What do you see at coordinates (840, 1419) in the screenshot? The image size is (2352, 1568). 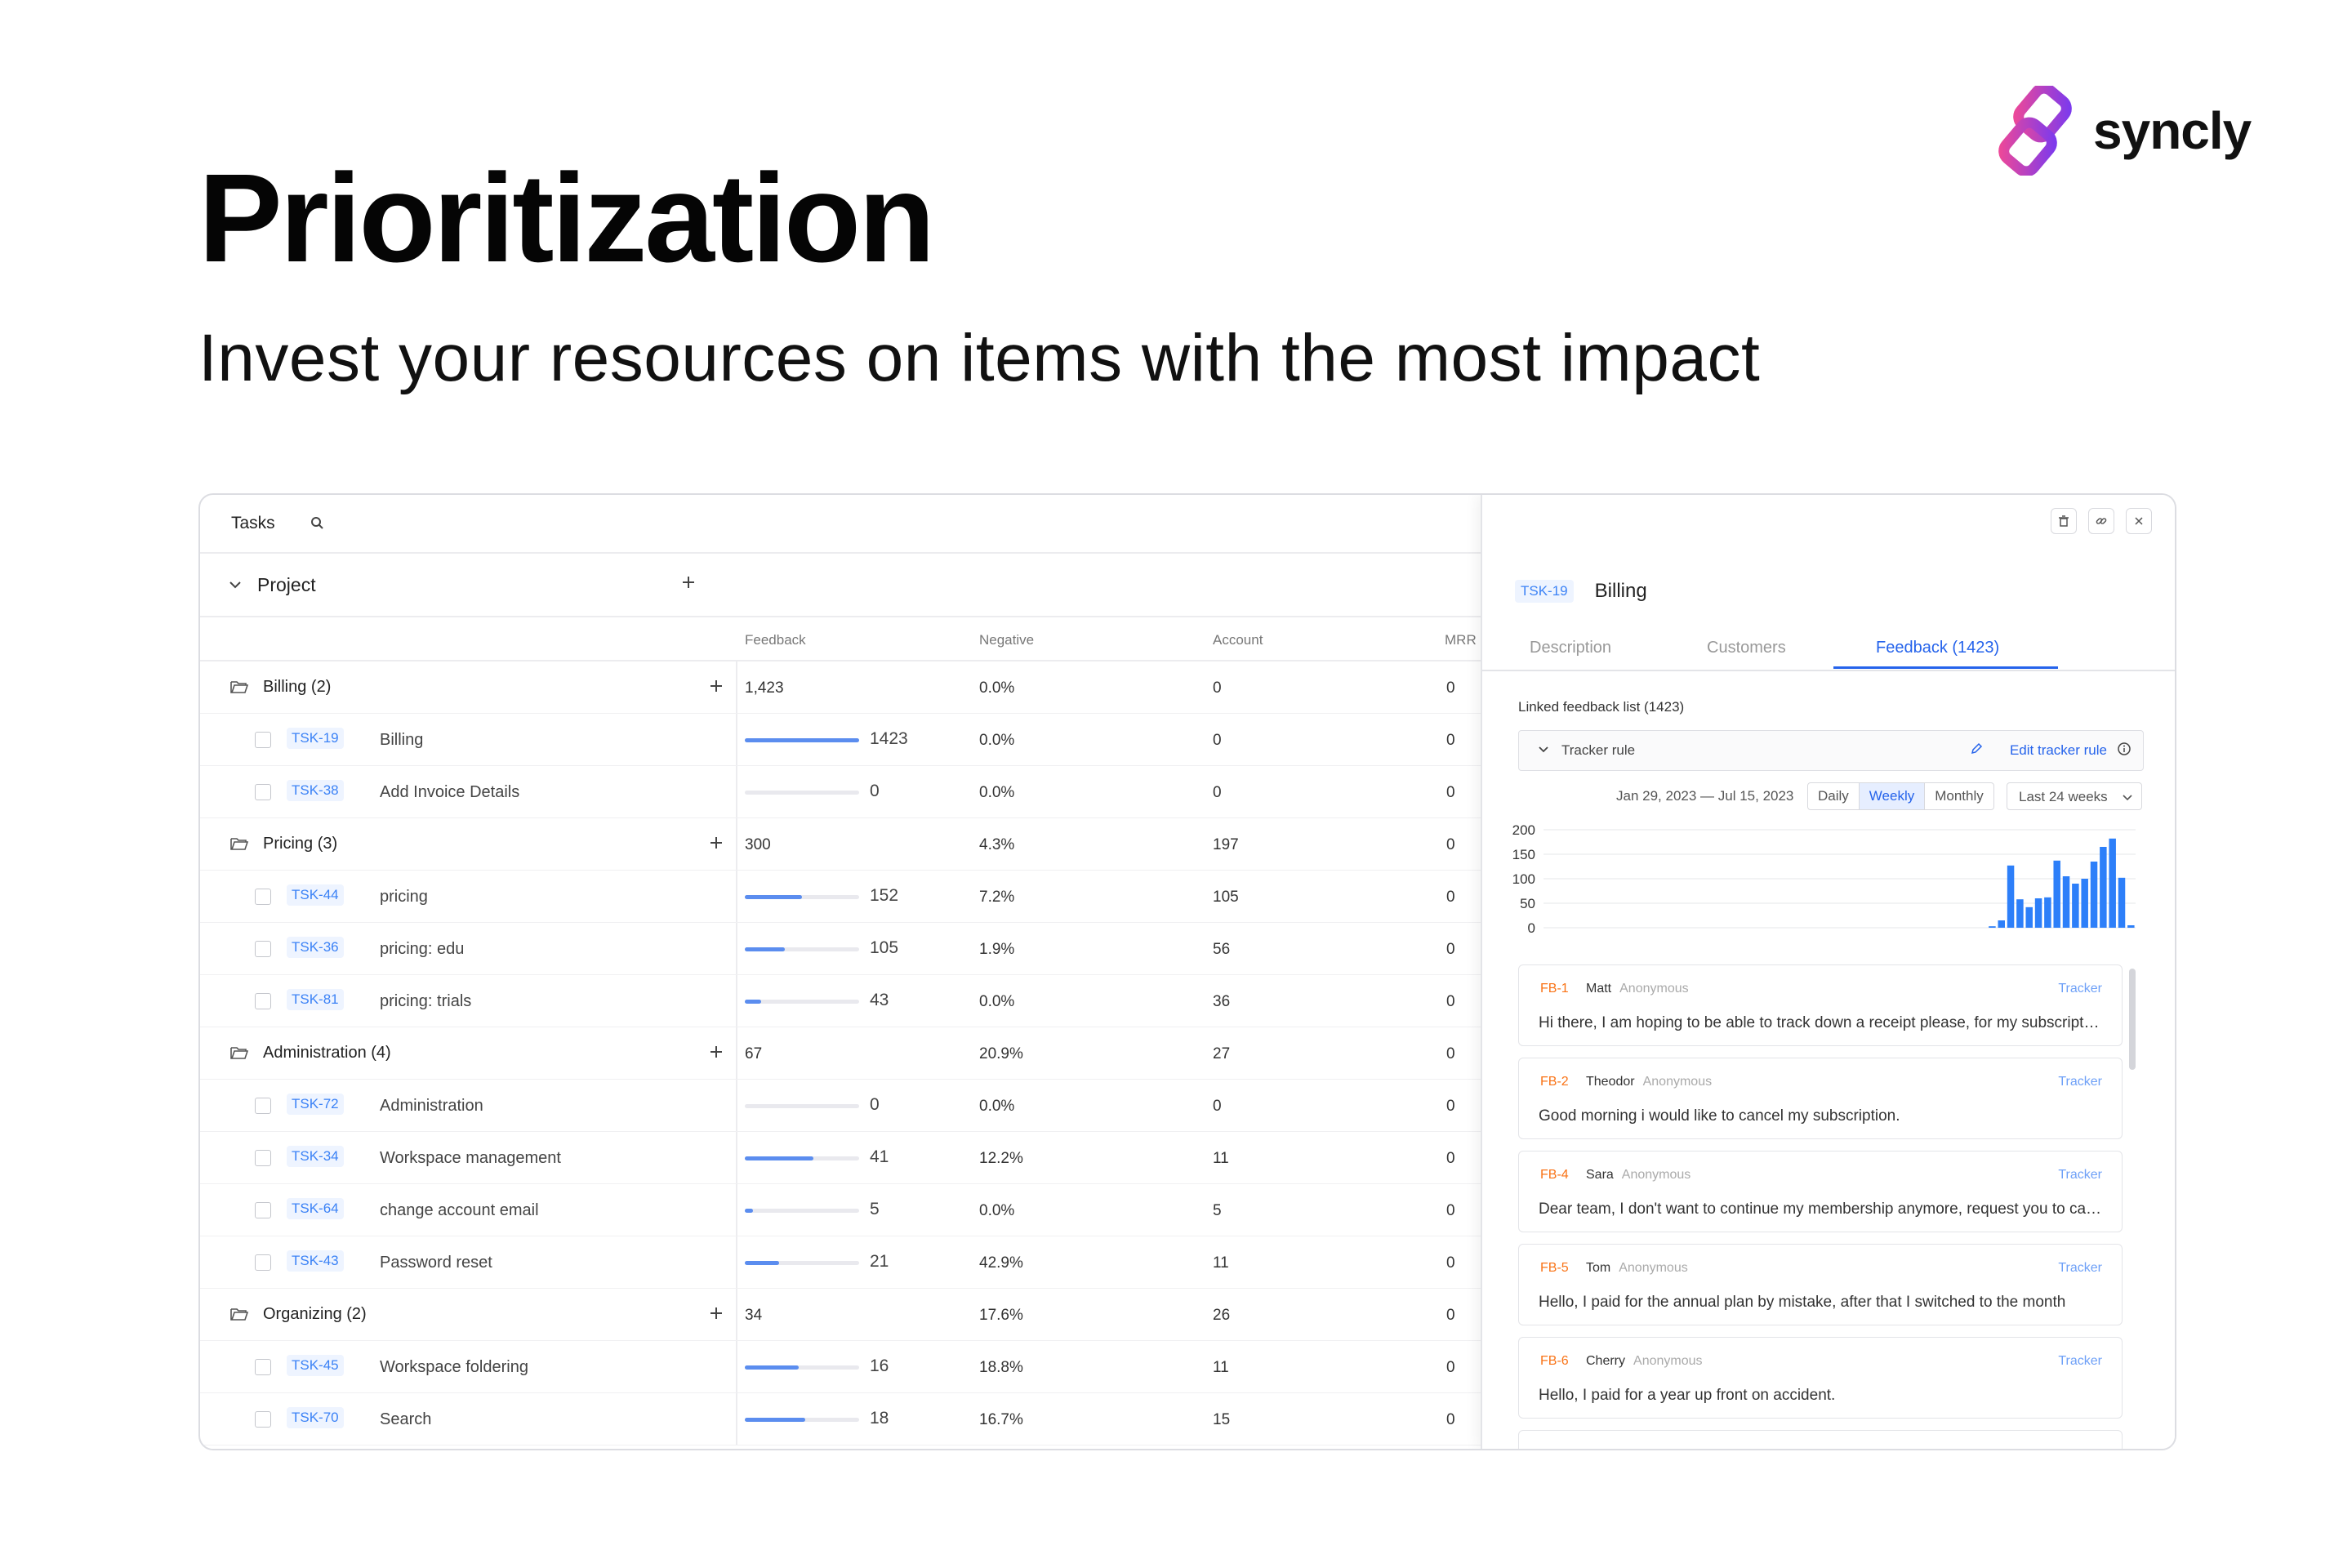 I see `table-row: TSK-70 Search 18 16.7% 15 0` at bounding box center [840, 1419].